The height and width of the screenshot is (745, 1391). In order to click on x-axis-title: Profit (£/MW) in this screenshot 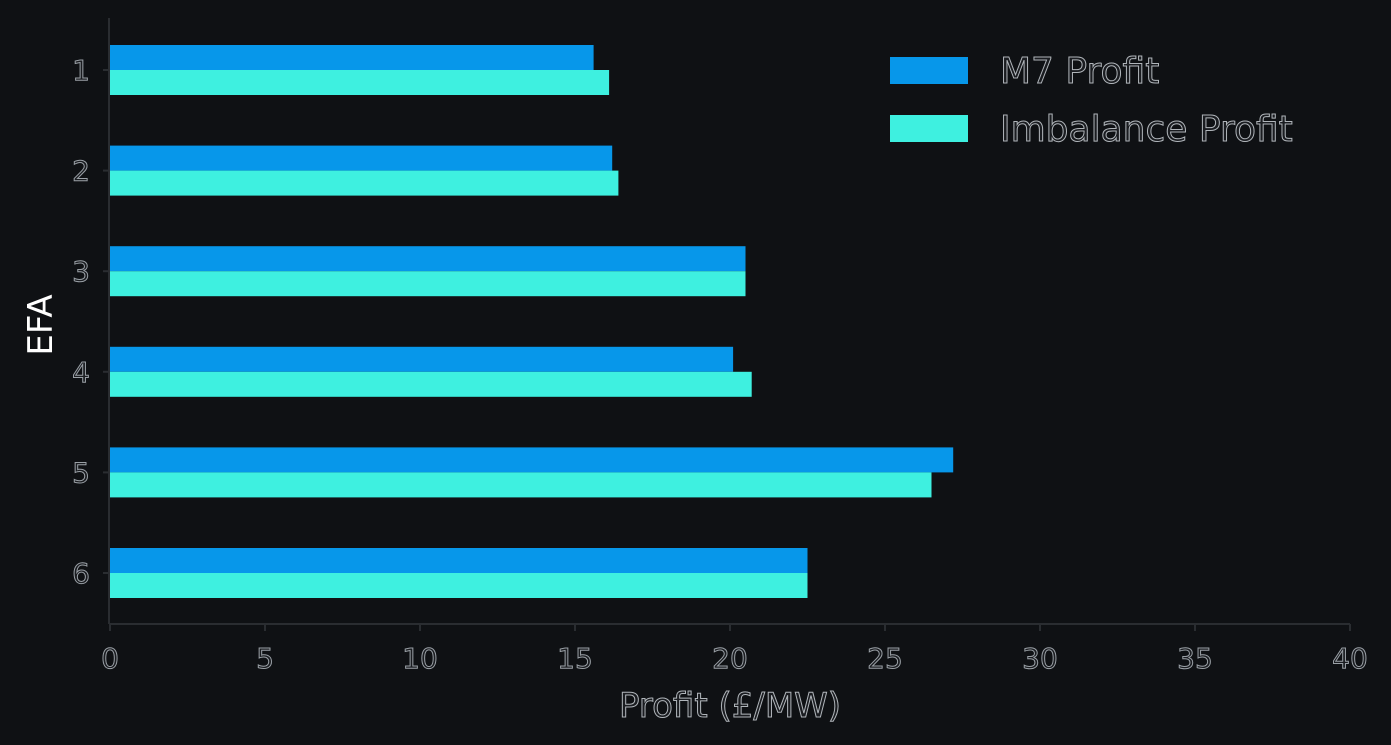, I will do `click(730, 706)`.